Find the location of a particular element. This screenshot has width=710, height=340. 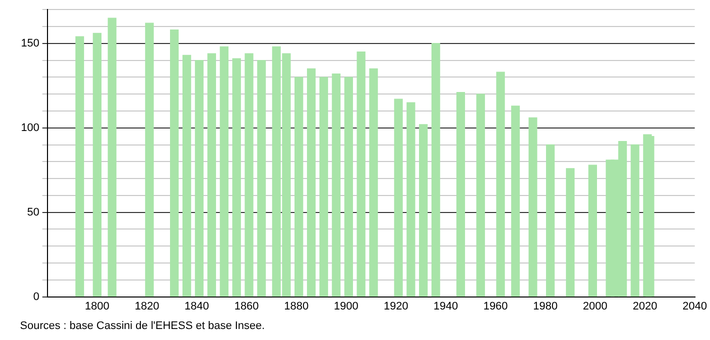

y-tick-label: 100 is located at coordinates (30, 128).